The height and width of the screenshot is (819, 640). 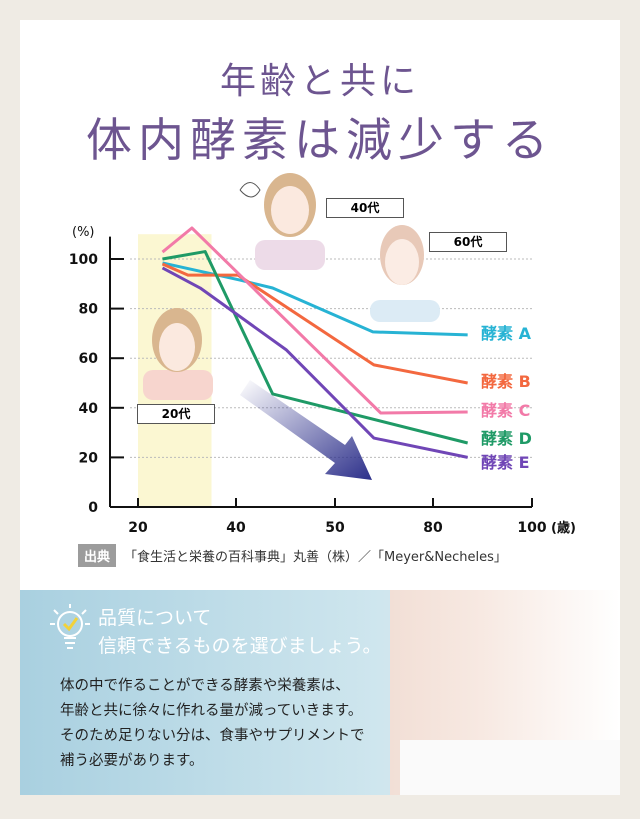 I want to click on body-line: 年齢と共に徐々に作れる量が減っていきます。, so click(x=211, y=711).